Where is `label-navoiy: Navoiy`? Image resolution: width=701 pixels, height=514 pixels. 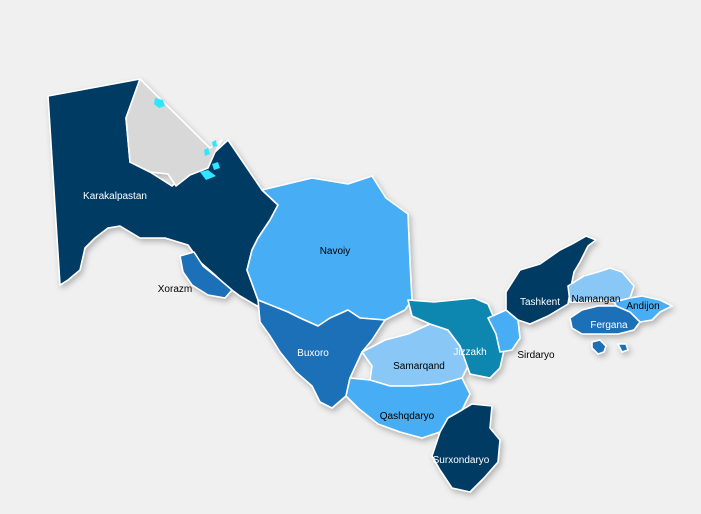
label-navoiy: Navoiy is located at coordinates (335, 251).